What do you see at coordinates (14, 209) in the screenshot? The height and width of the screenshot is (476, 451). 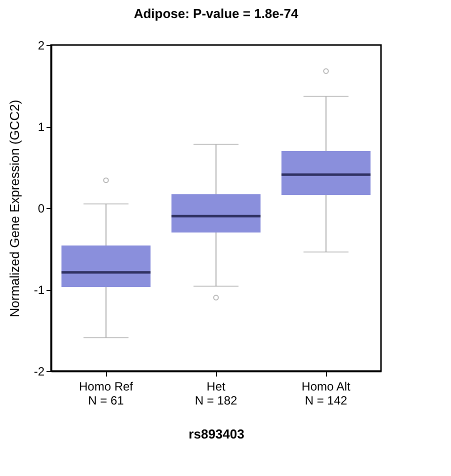 I see `y-axis-title: Normalized Gene Expression (GCC2)` at bounding box center [14, 209].